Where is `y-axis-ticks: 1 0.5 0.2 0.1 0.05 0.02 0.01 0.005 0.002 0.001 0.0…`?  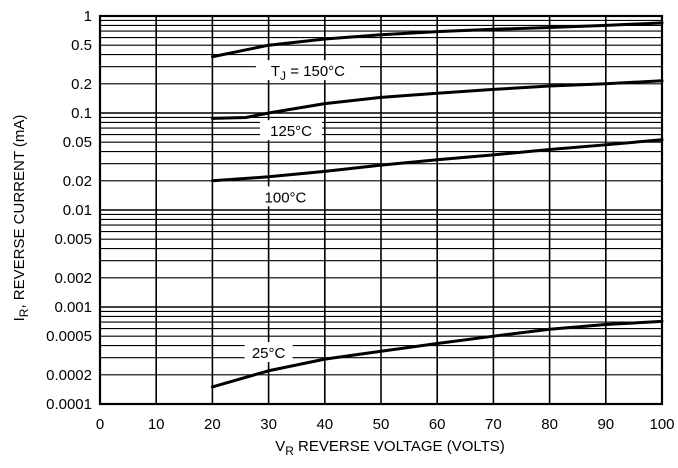
y-axis-ticks: 1 0.5 0.2 0.1 0.05 0.02 0.01 0.005 0.002 0.001 0.0… is located at coordinates (69, 210).